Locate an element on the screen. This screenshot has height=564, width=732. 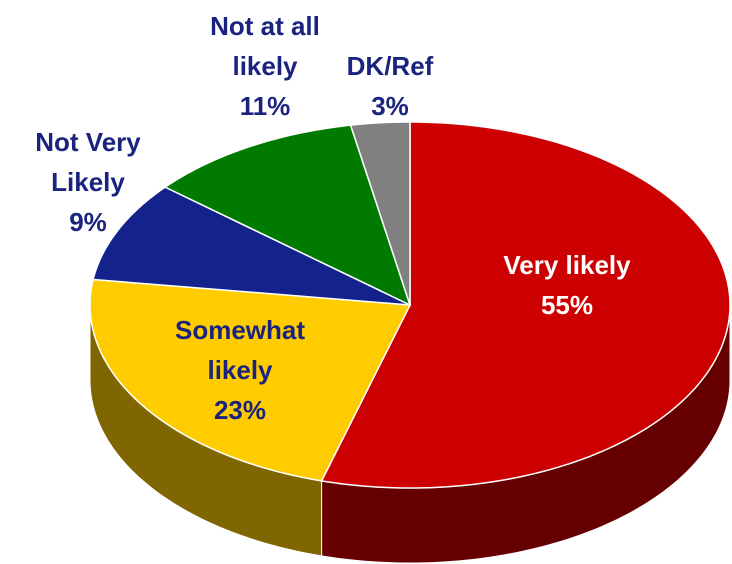
slice-label: Not at all likely 11% is located at coordinates (265, 66).